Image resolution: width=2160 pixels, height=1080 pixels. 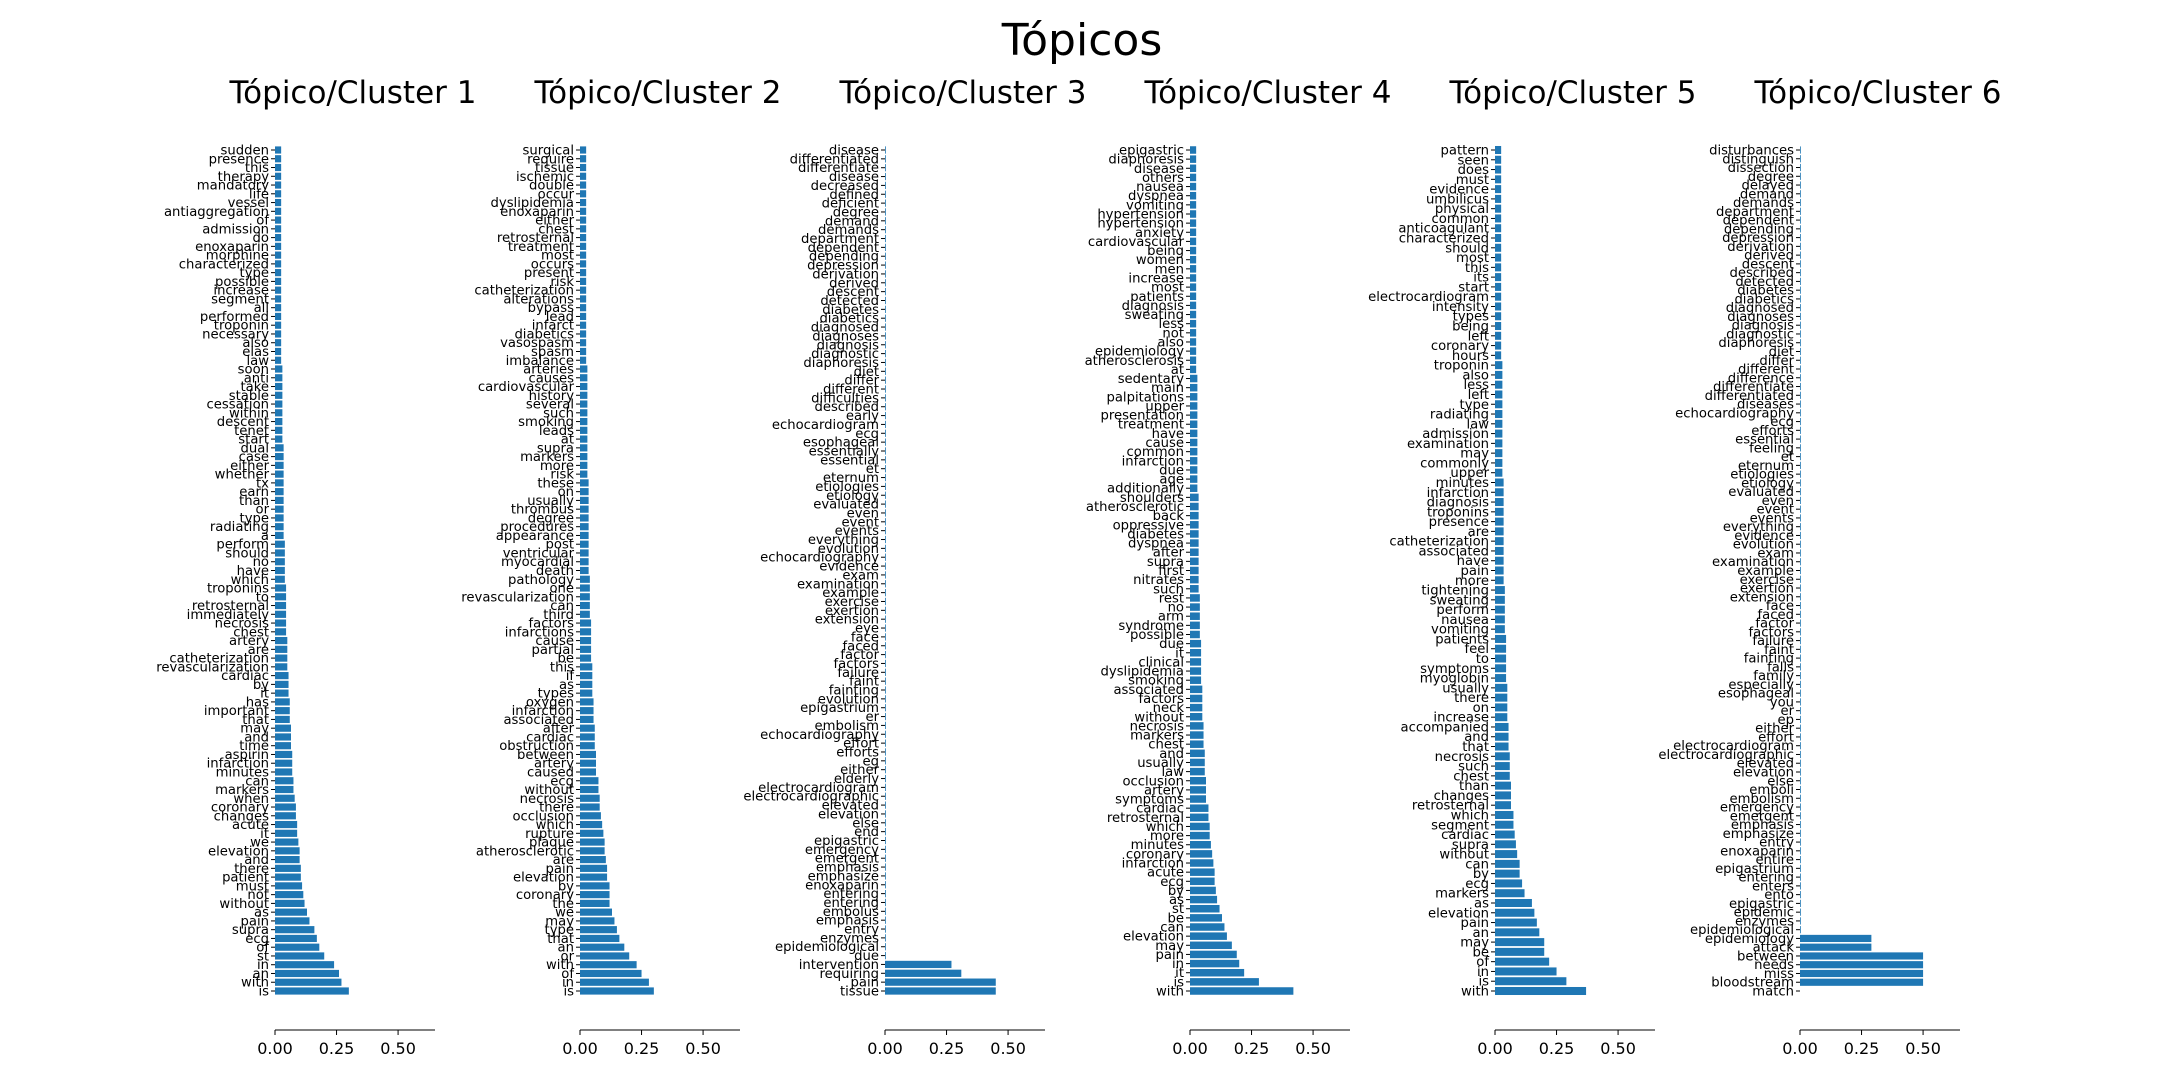 What do you see at coordinates (846, 841) in the screenshot?
I see `y-tick-label: epigastric` at bounding box center [846, 841].